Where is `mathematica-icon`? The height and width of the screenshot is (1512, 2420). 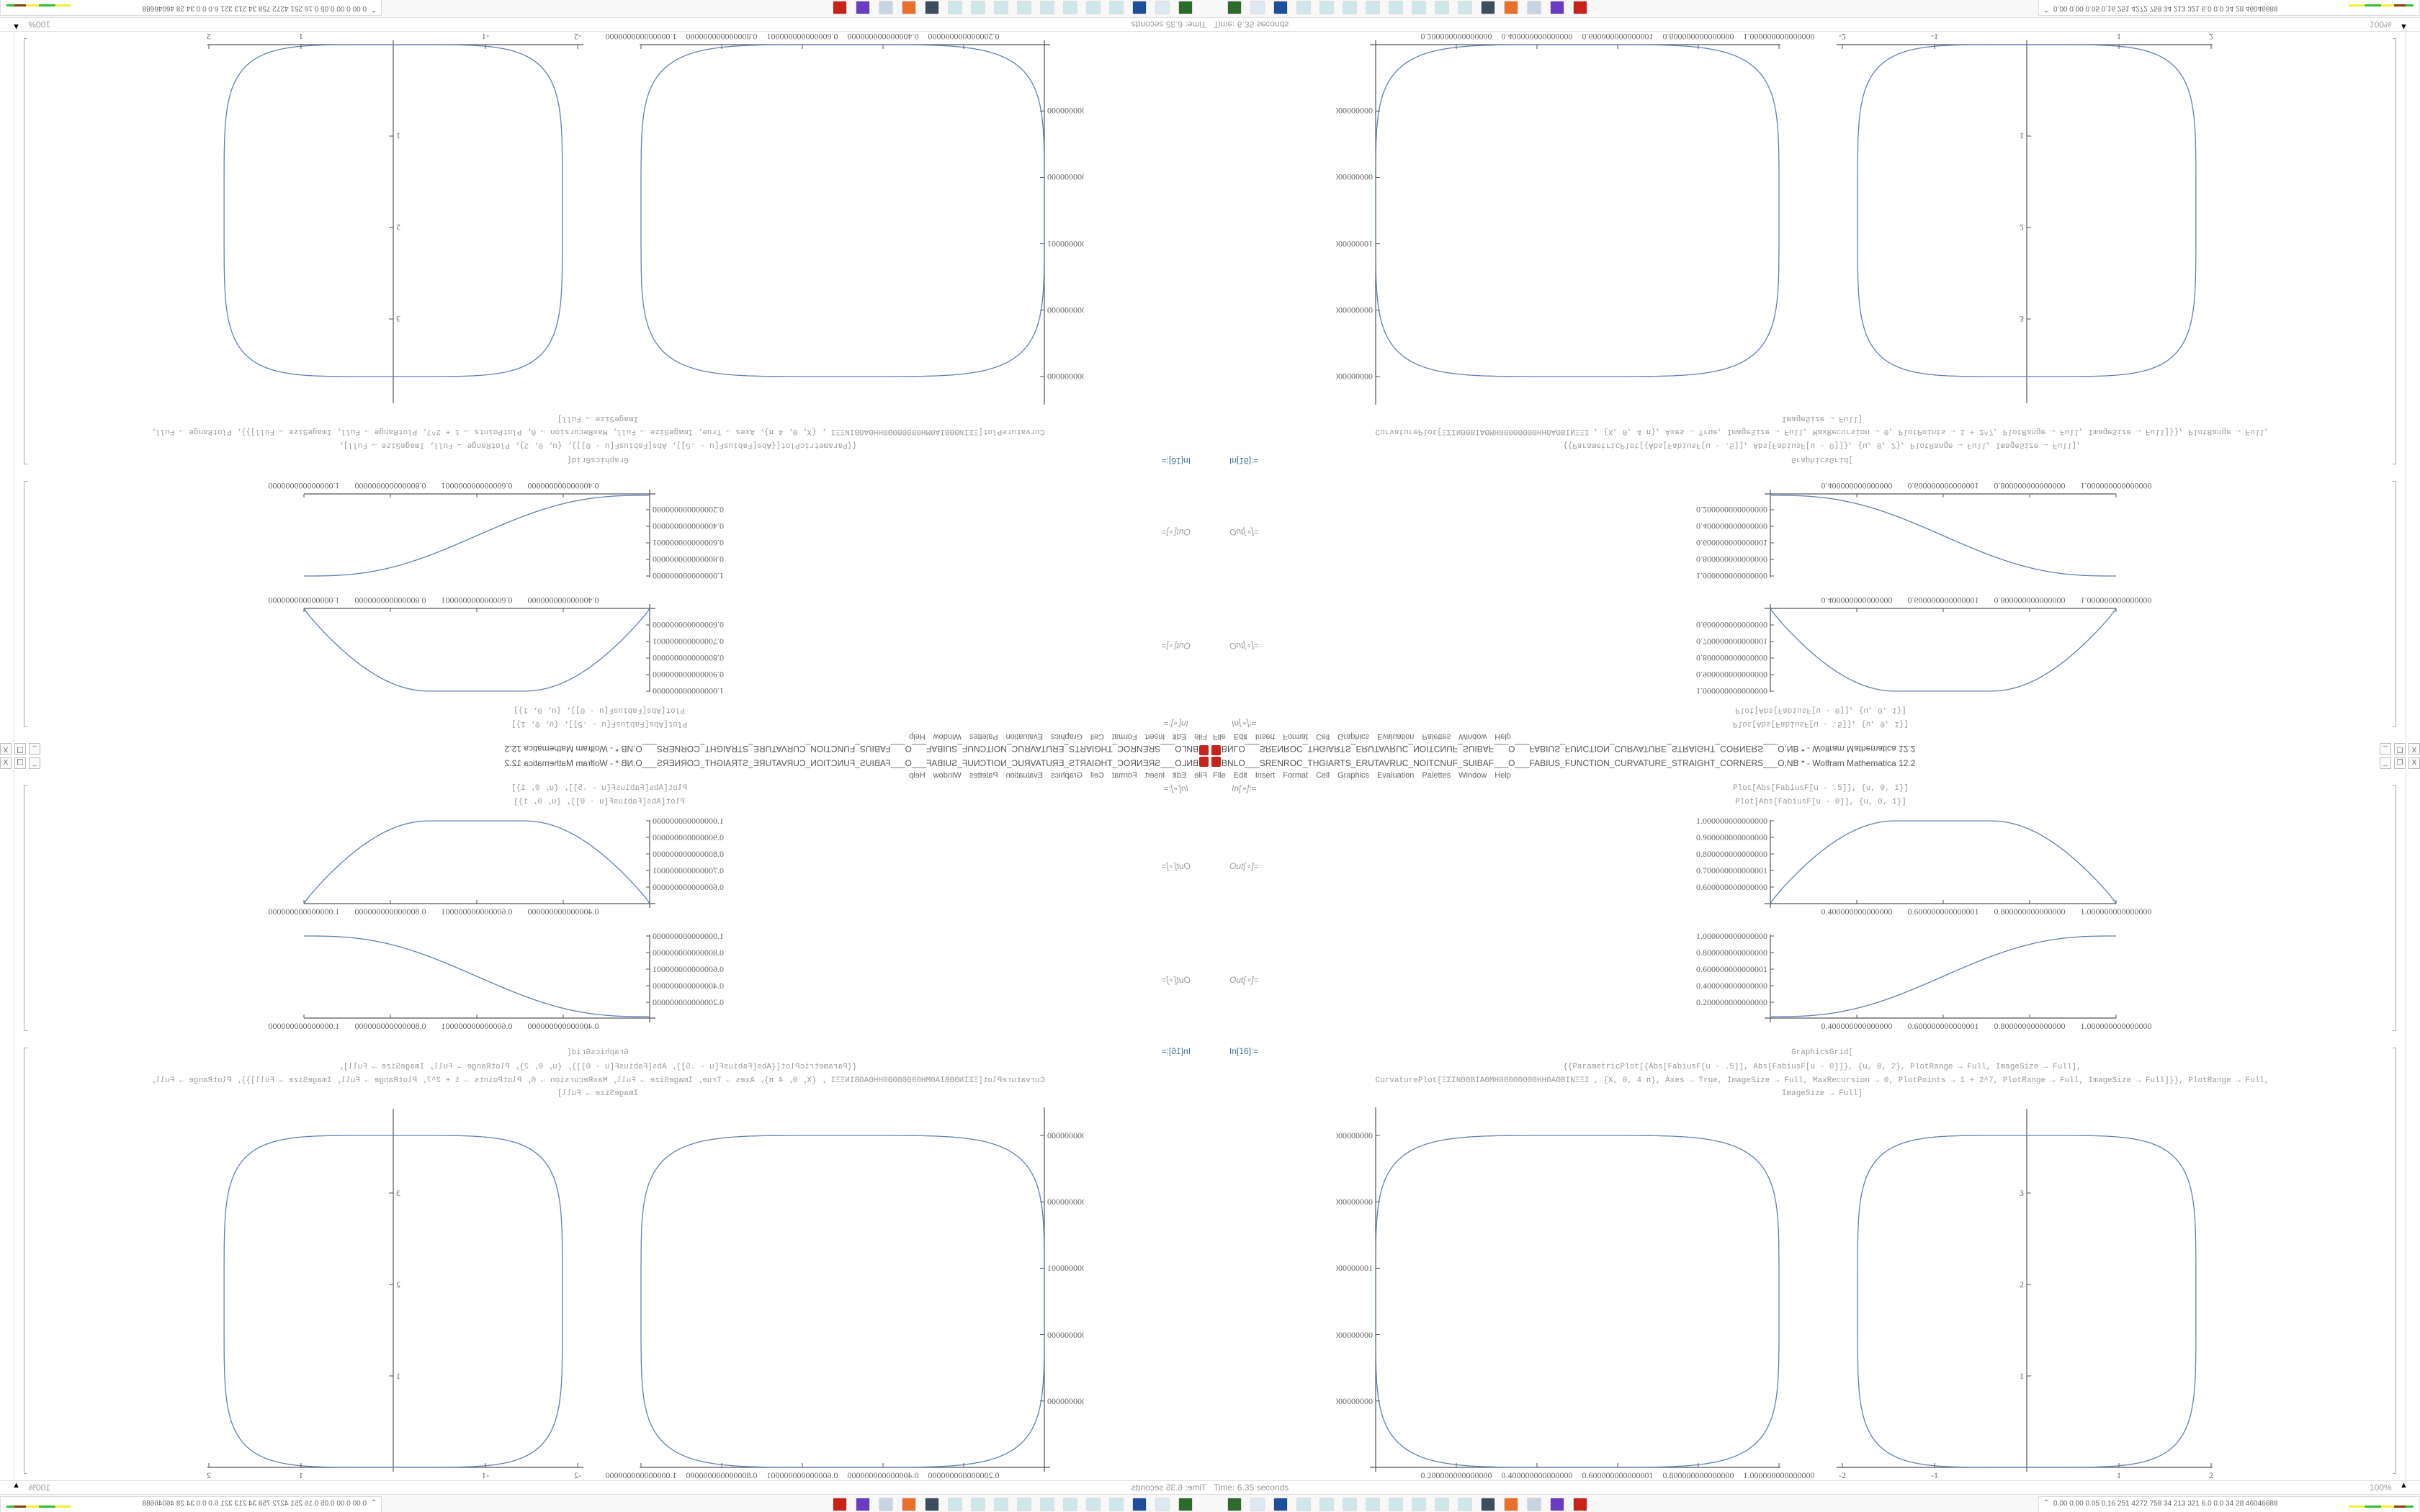
mathematica-icon is located at coordinates (840, 7).